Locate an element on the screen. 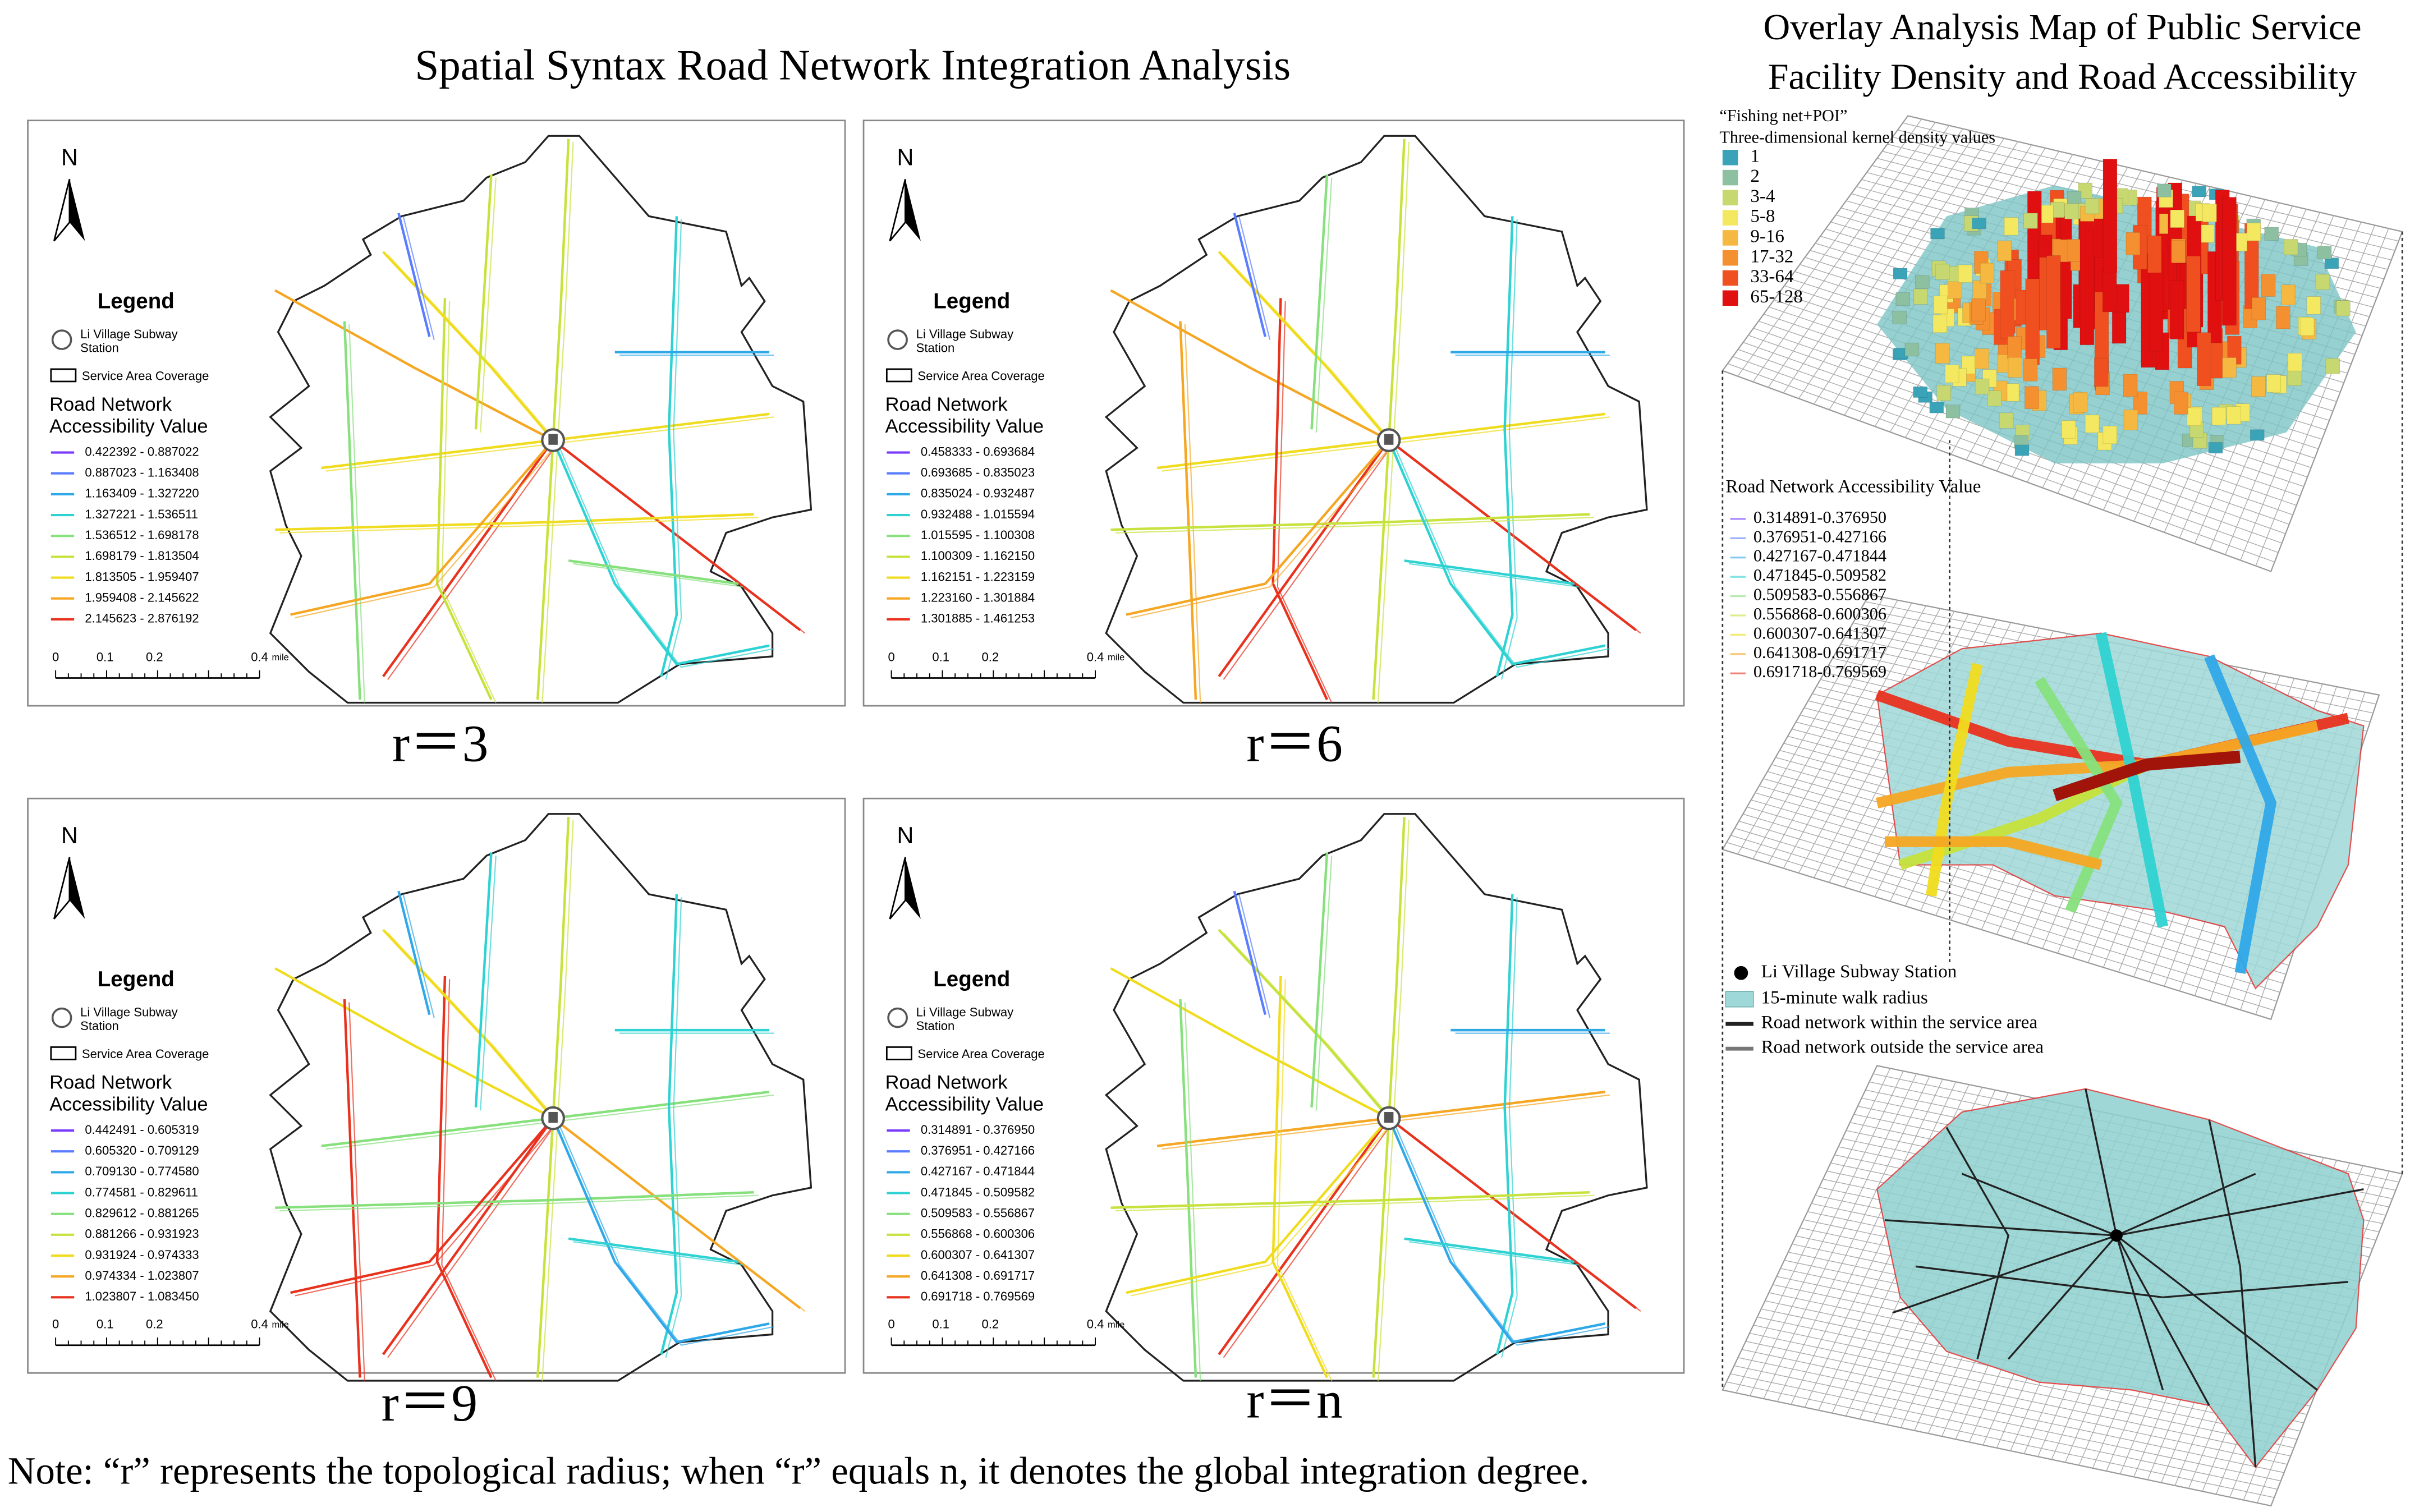  density-class: 17-32 is located at coordinates (1771, 256).